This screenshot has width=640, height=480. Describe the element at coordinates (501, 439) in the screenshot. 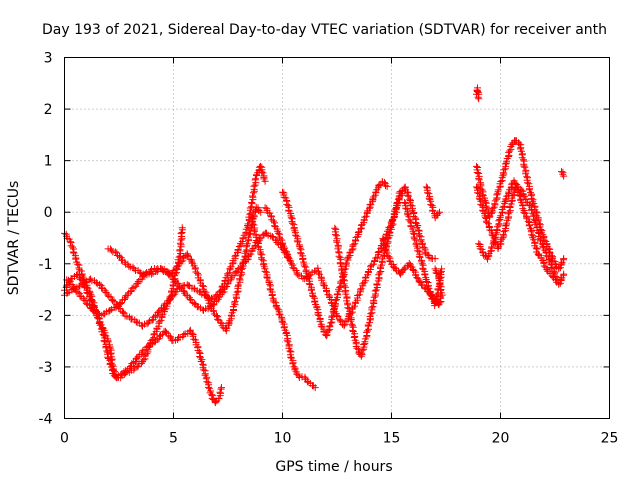

I see `x-tick-label: 20` at that location.